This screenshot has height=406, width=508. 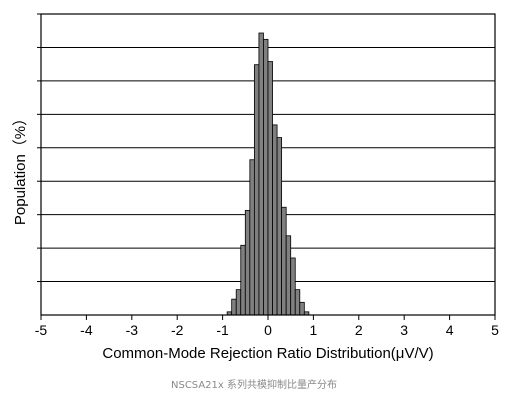 I want to click on x-tick-label: -3, so click(x=132, y=330).